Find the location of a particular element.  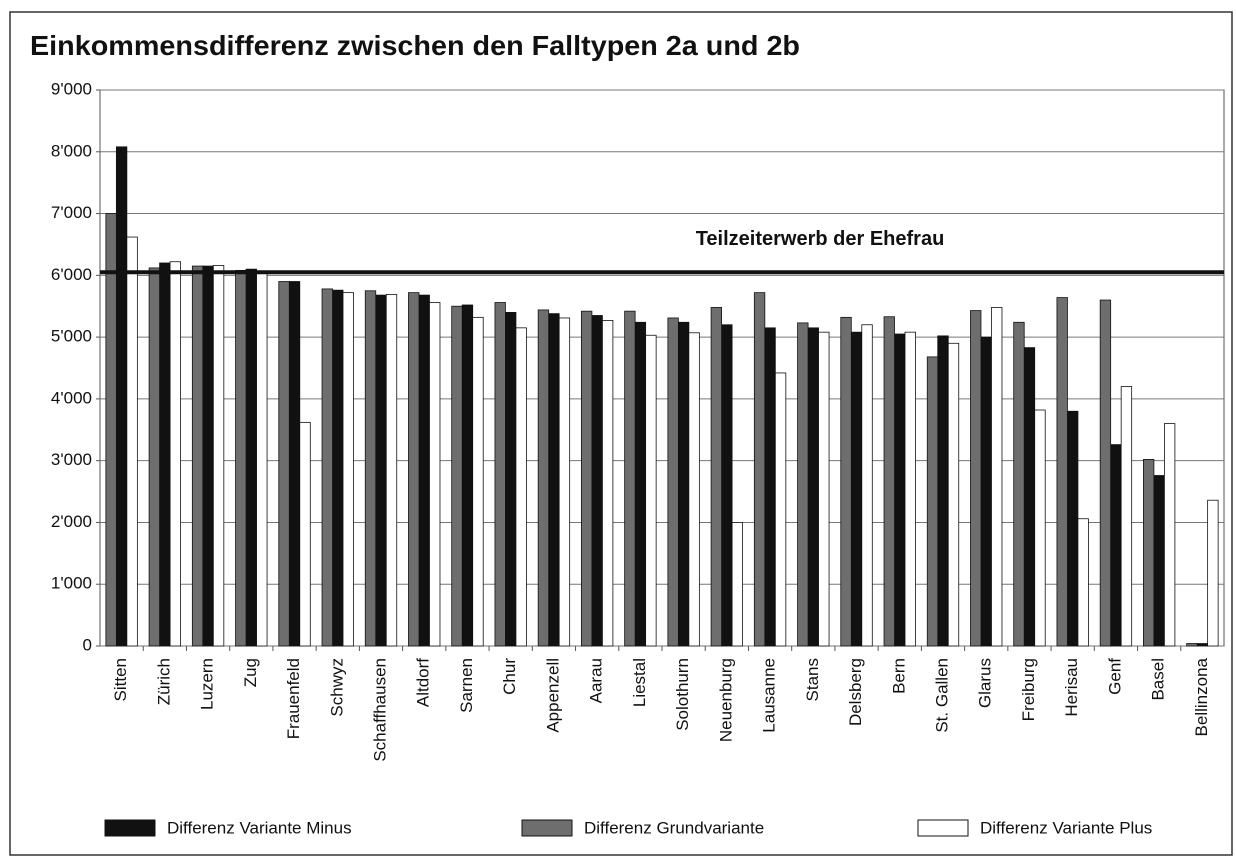

y-tick-label: 7'000 is located at coordinates (71, 212).